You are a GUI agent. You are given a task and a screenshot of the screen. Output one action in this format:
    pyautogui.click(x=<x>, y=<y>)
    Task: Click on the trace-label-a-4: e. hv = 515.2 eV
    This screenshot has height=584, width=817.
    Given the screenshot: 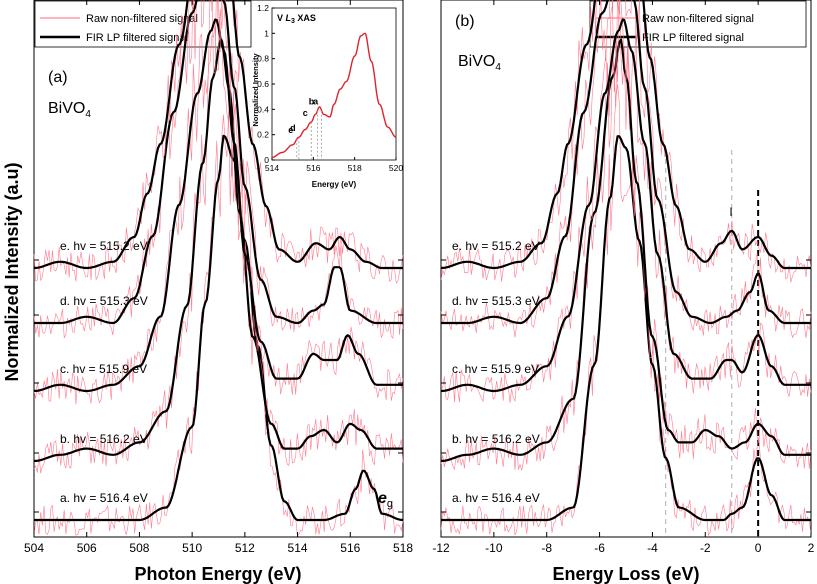 What is the action you would take?
    pyautogui.click(x=104, y=246)
    